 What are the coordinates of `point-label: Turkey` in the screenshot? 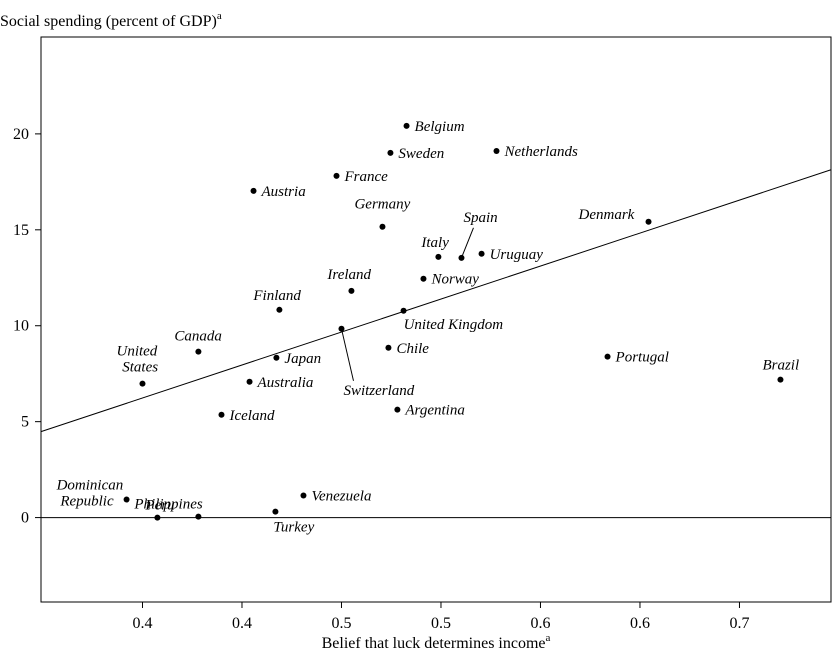 It's located at (293, 528).